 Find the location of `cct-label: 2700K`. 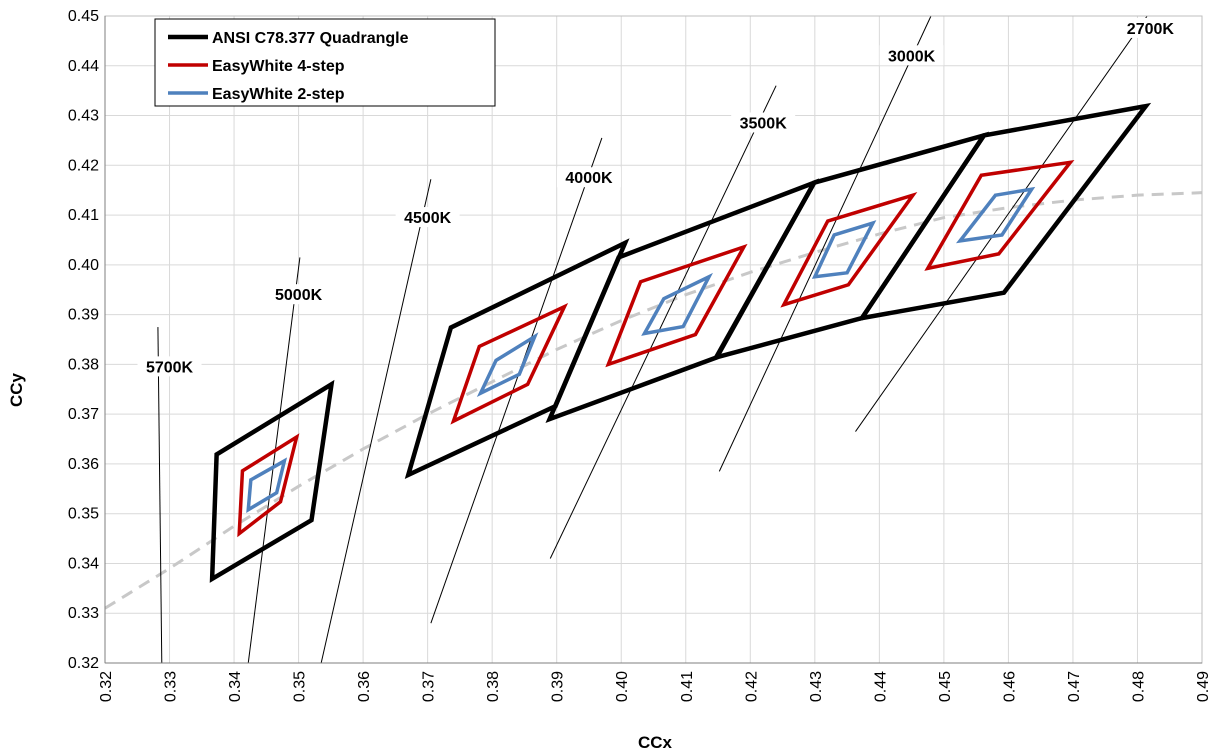

cct-label: 2700K is located at coordinates (1151, 29).